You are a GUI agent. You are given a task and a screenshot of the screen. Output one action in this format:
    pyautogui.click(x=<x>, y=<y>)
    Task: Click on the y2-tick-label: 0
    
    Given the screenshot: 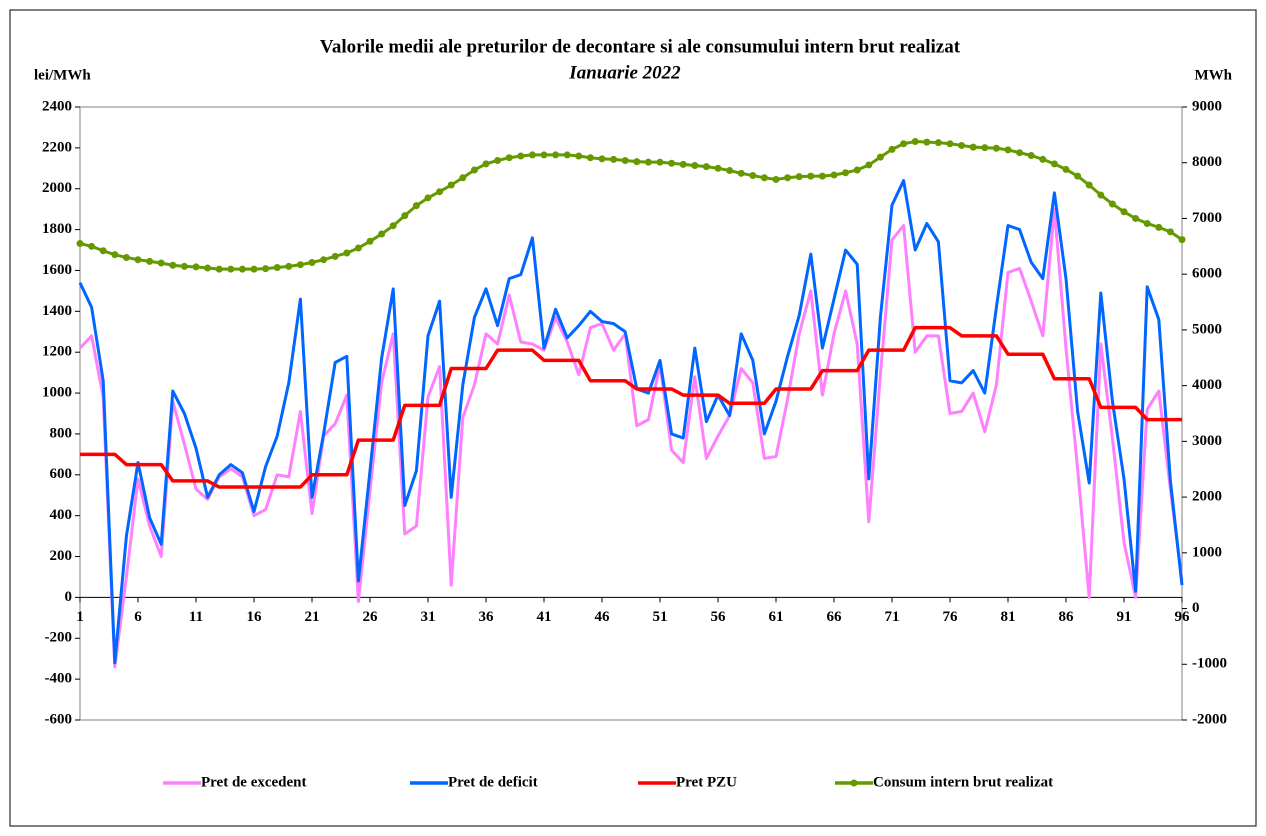 What is the action you would take?
    pyautogui.click(x=1196, y=608)
    